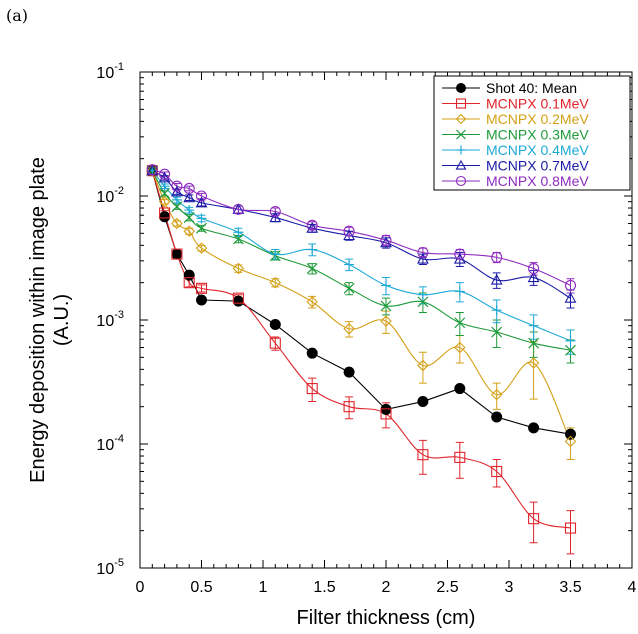 The height and width of the screenshot is (634, 638). What do you see at coordinates (110, 567) in the screenshot?
I see `y-tick-label: 10⁻⁵` at bounding box center [110, 567].